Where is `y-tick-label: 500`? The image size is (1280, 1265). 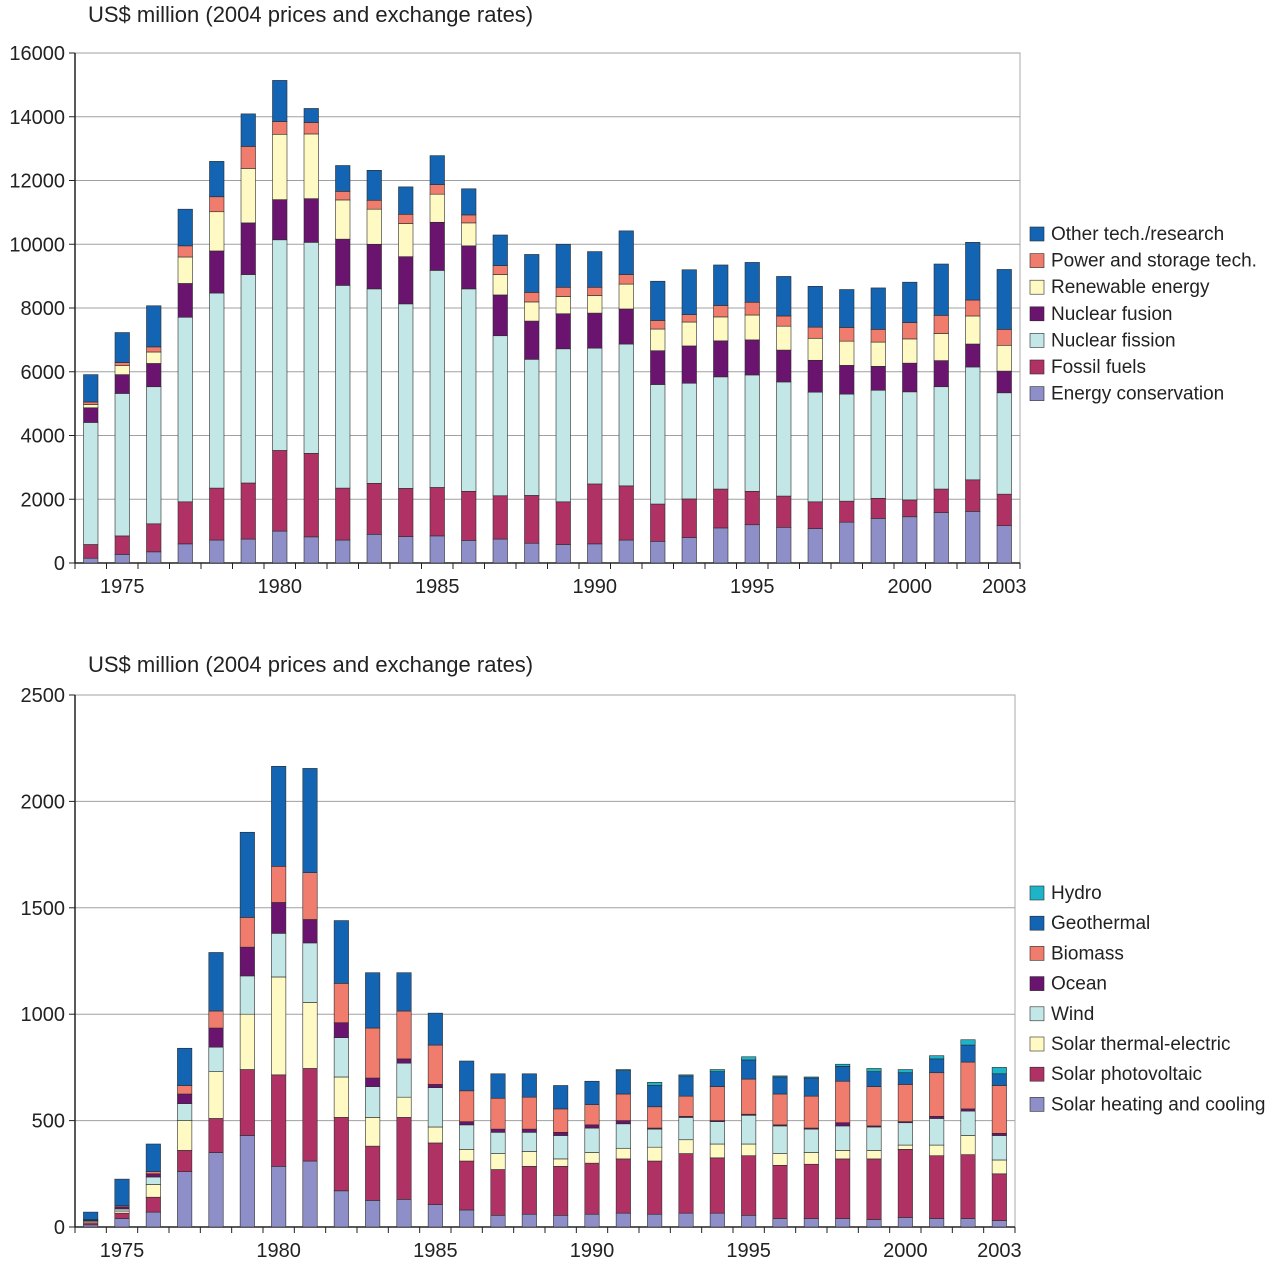 y-tick-label: 500 is located at coordinates (48, 1122).